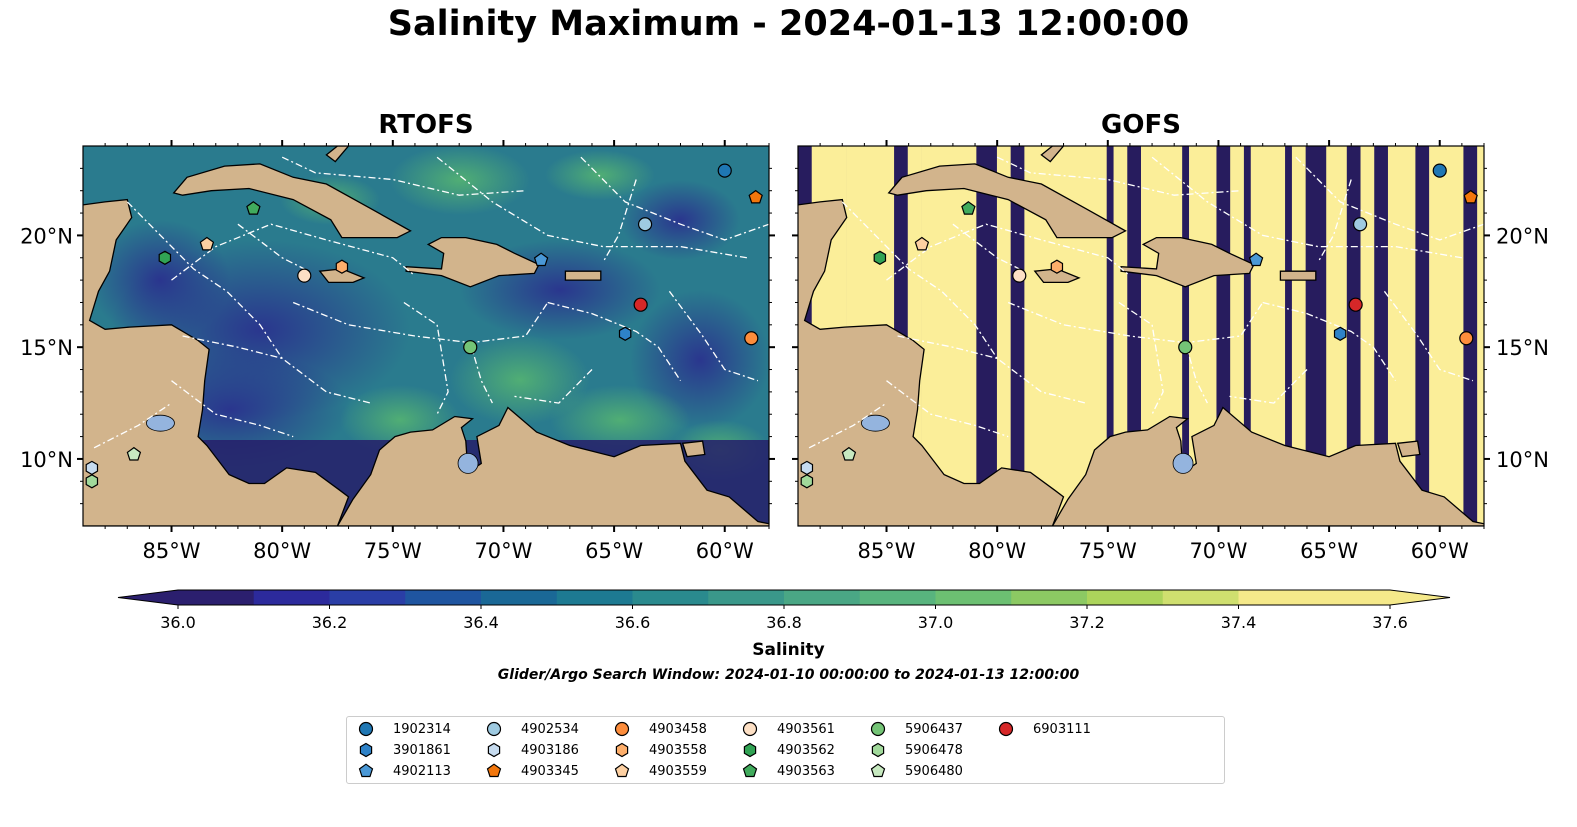 This screenshot has height=827, width=1577. Describe the element at coordinates (393, 551) in the screenshot. I see `lon-tick-label: 75°W` at that location.